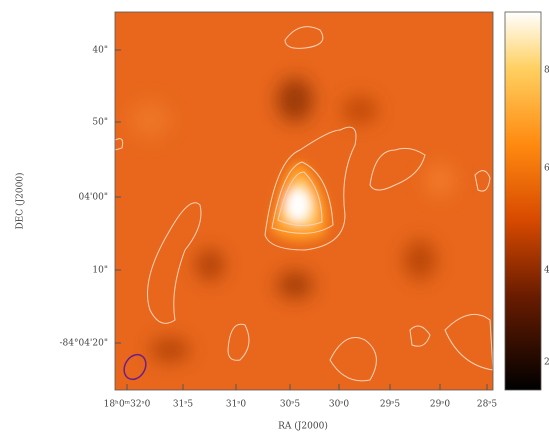 The height and width of the screenshot is (436, 549). What do you see at coordinates (546, 363) in the screenshot?
I see `colorbar-tick-label: 2` at bounding box center [546, 363].